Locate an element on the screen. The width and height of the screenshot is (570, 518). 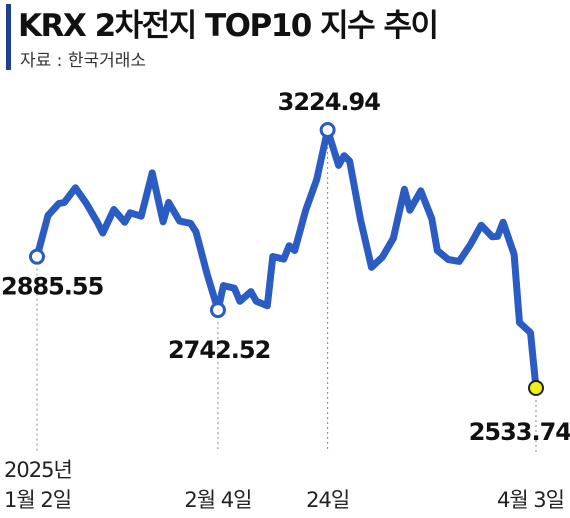
chart-title: KRX 2차전지 TOP10 지수 추이 is located at coordinates (228, 26).